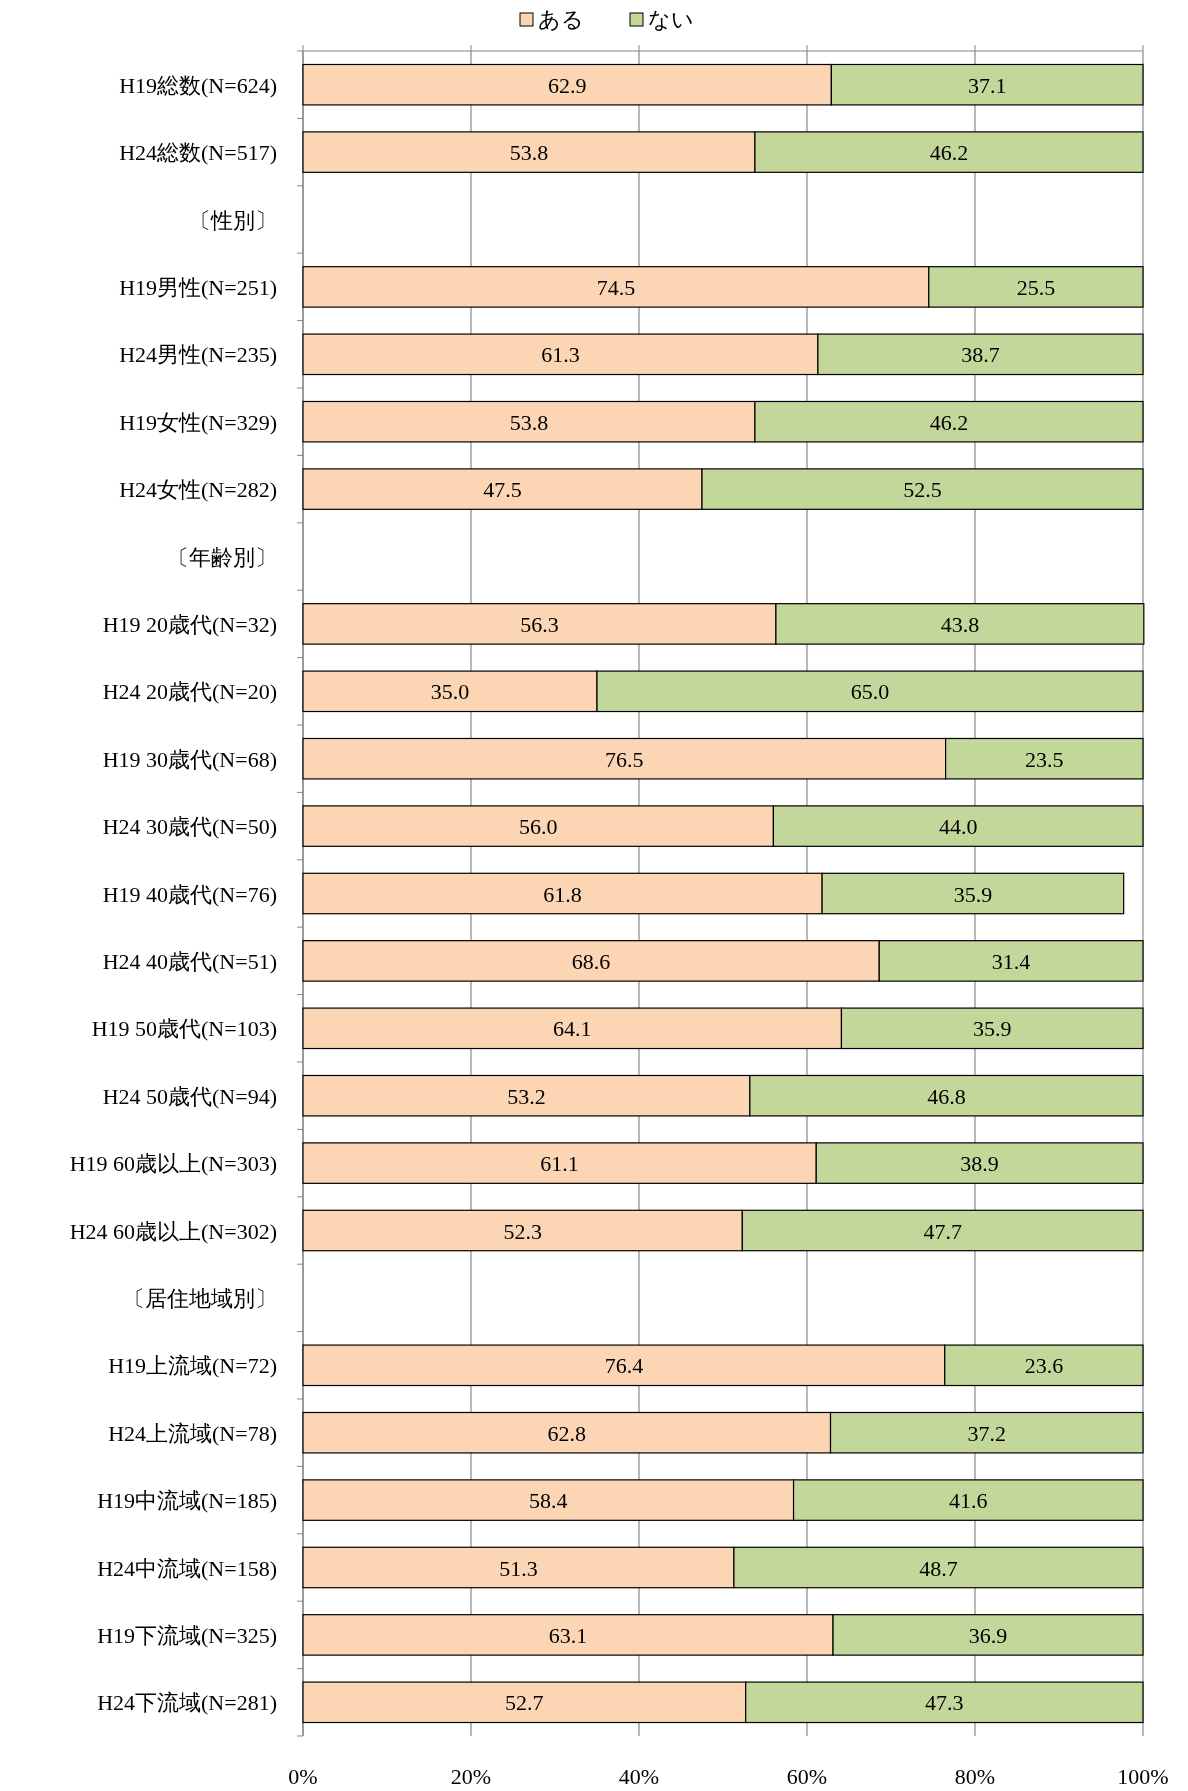 This screenshot has height=1791, width=1188. I want to click on data-label: 63.1, so click(568, 1635).